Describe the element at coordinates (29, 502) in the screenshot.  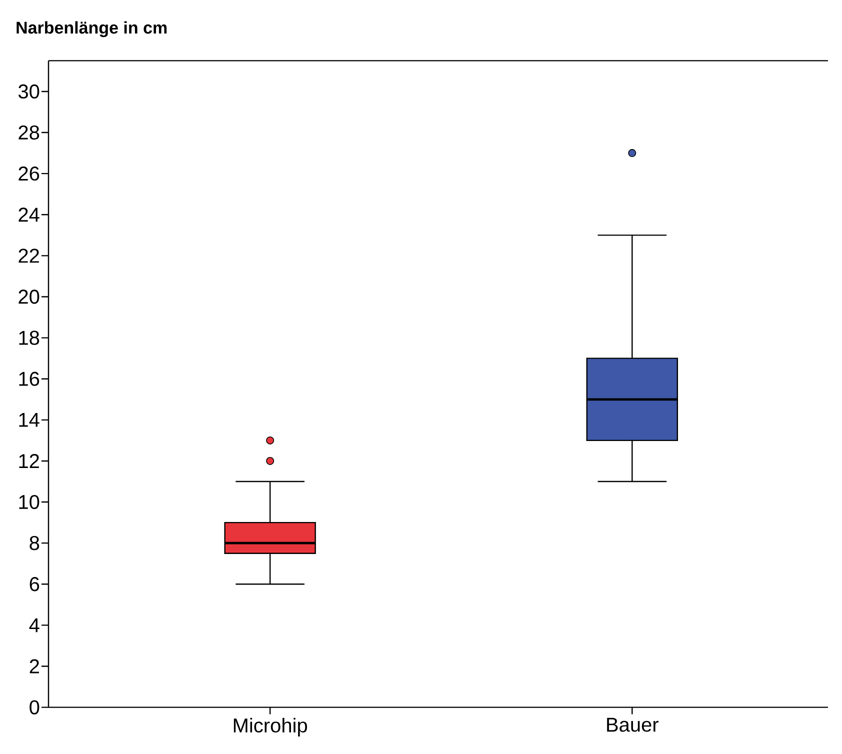
I see `y-tick-label: 10` at that location.